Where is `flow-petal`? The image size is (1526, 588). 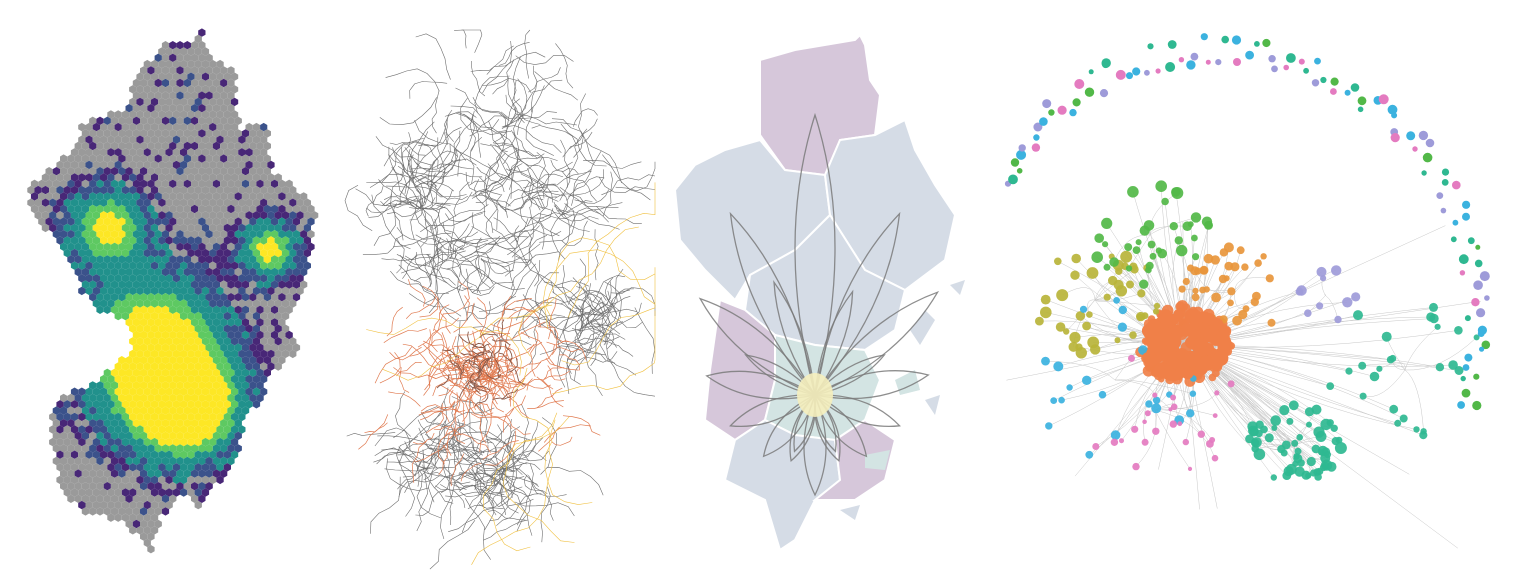
flow-petal is located at coordinates (794, 338).